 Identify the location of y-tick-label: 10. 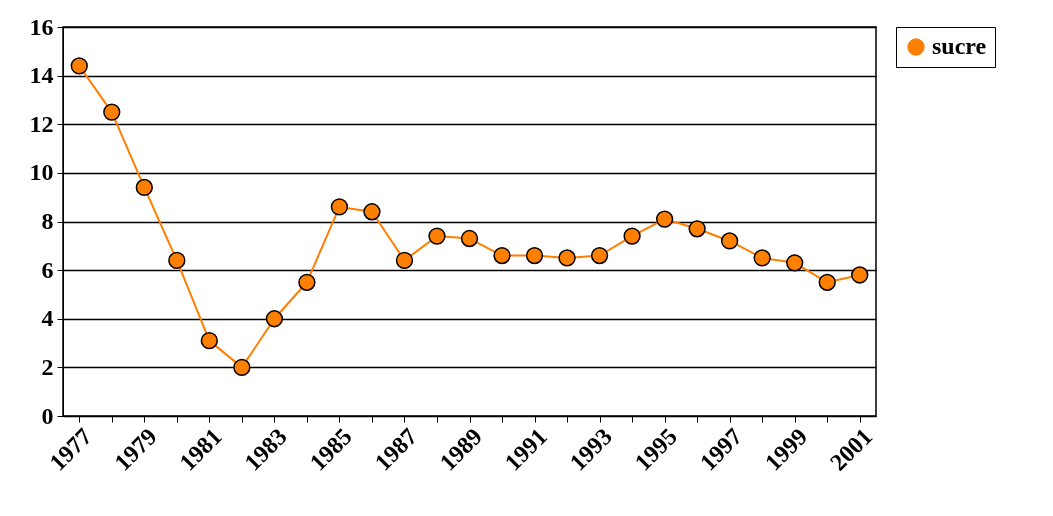
(41, 172).